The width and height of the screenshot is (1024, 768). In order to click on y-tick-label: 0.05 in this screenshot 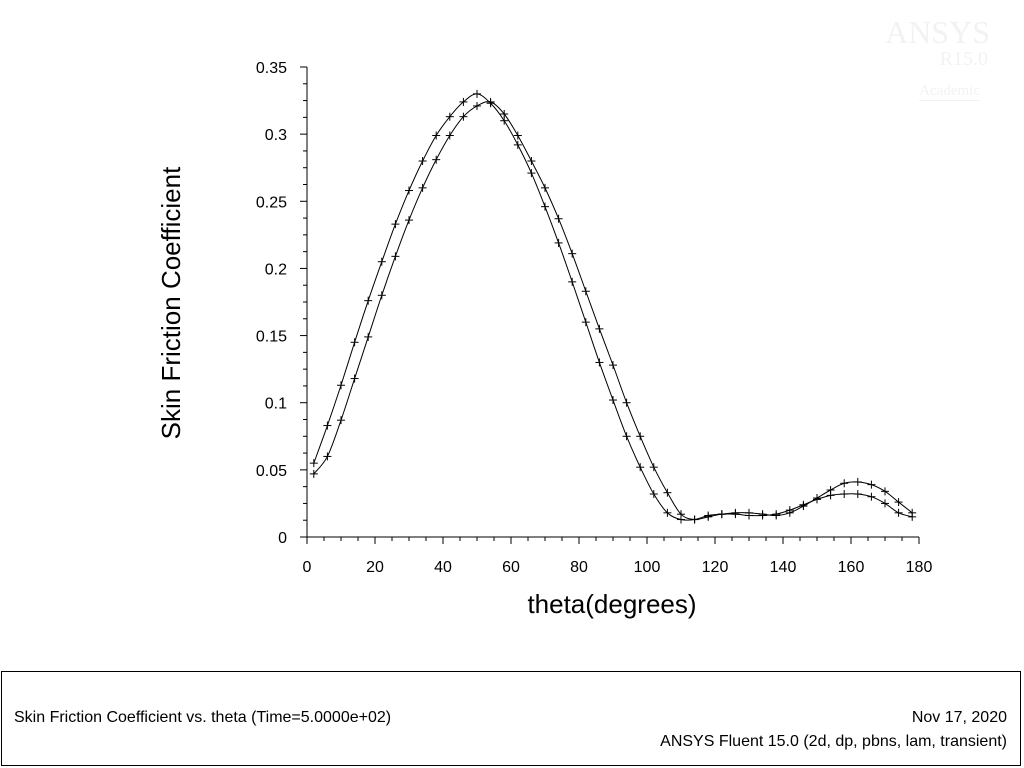, I will do `click(271, 471)`.